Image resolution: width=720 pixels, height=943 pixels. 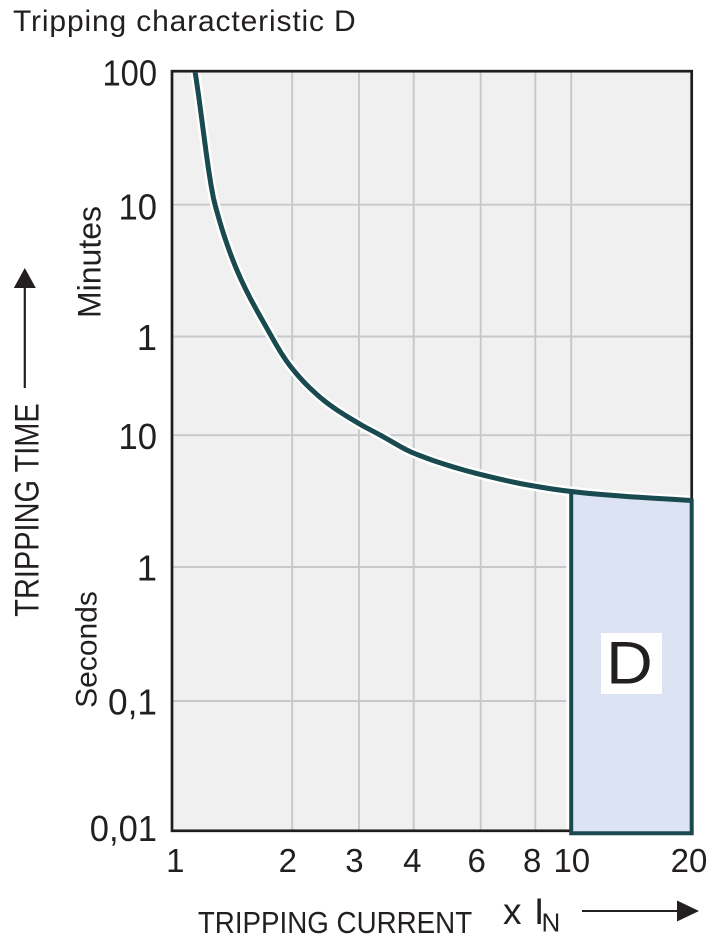 I want to click on svg-text: D, so click(x=629, y=663).